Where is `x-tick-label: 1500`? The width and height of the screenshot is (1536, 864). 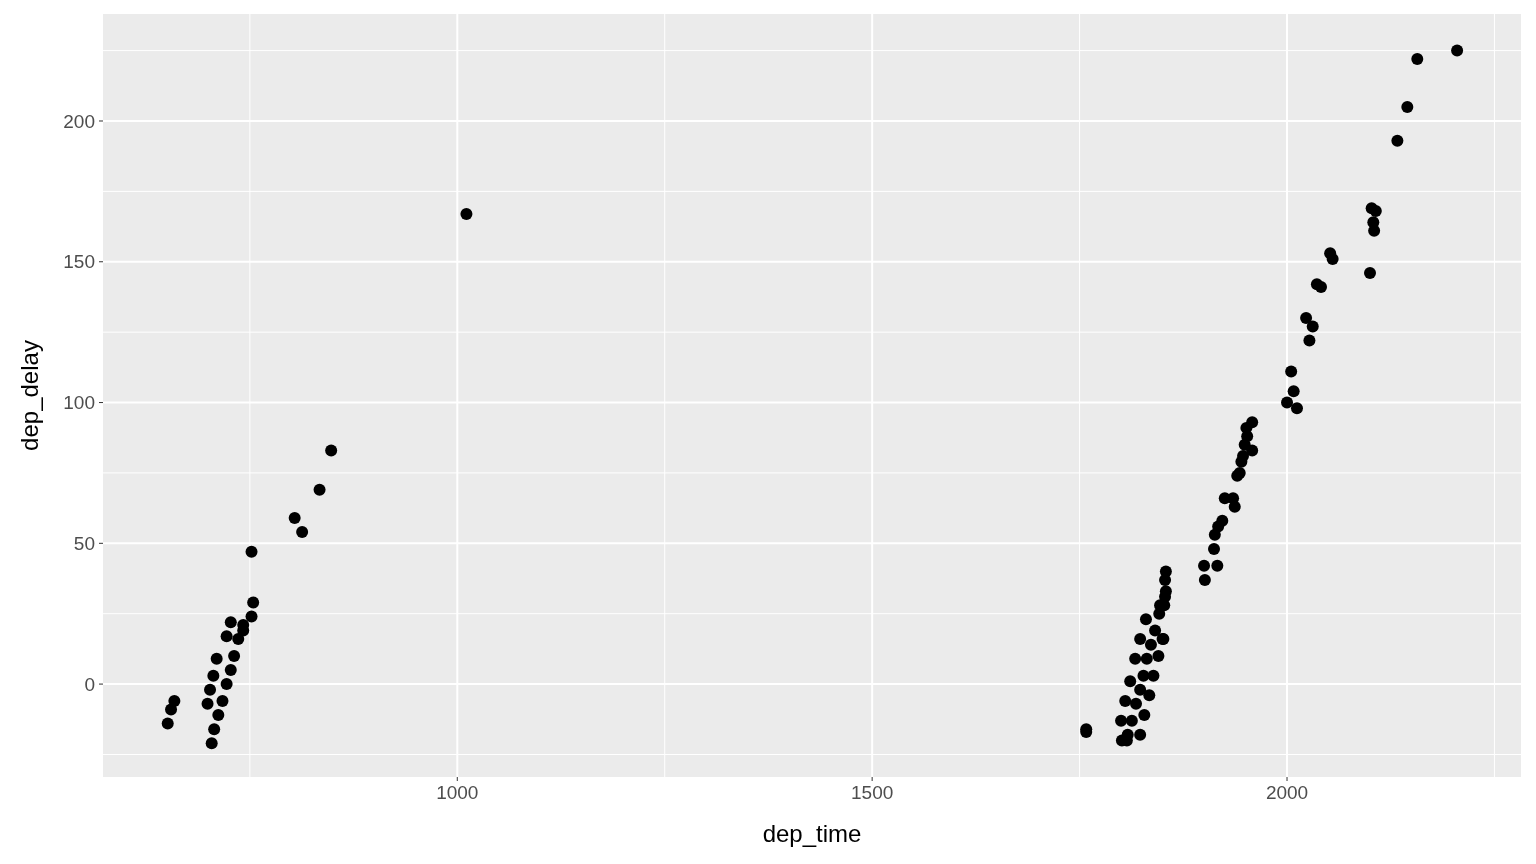
x-tick-label: 1500 is located at coordinates (872, 792).